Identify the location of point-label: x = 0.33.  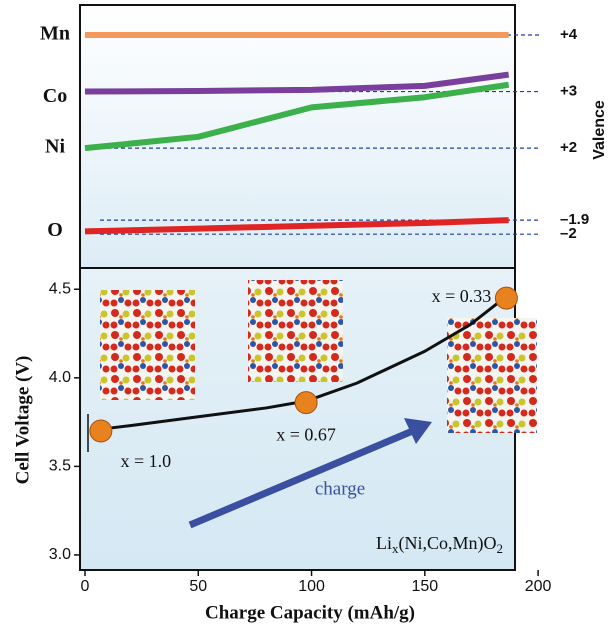
(462, 296).